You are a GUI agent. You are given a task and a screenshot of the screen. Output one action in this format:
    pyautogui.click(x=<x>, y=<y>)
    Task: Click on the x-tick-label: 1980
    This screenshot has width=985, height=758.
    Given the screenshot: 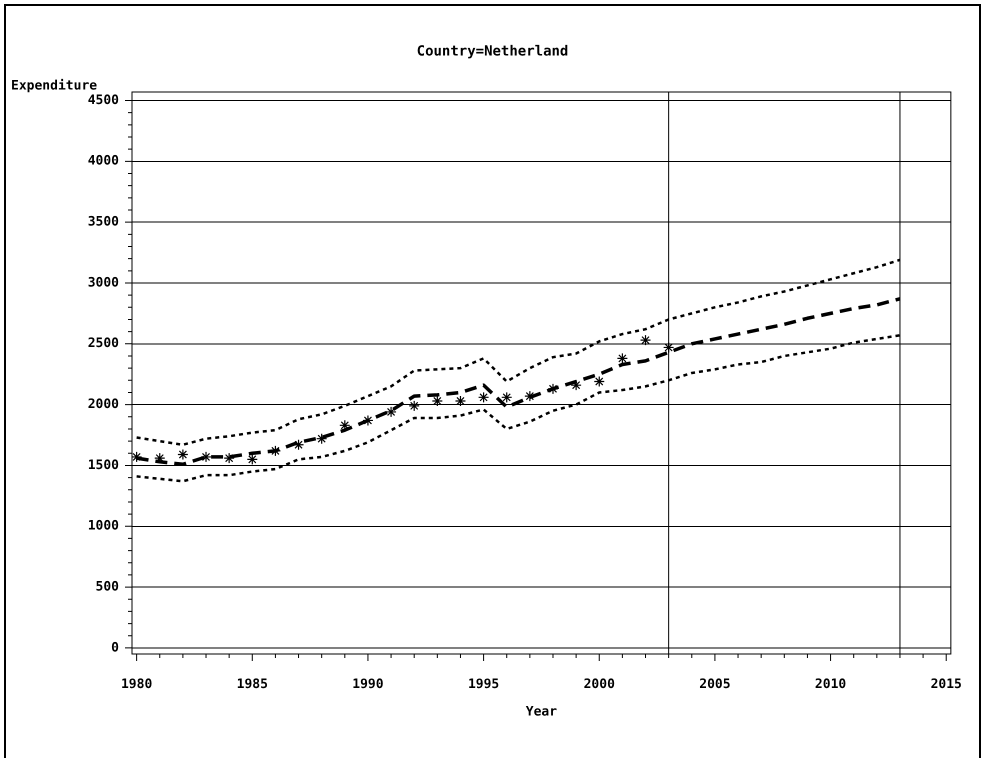 What is the action you would take?
    pyautogui.click(x=136, y=684)
    